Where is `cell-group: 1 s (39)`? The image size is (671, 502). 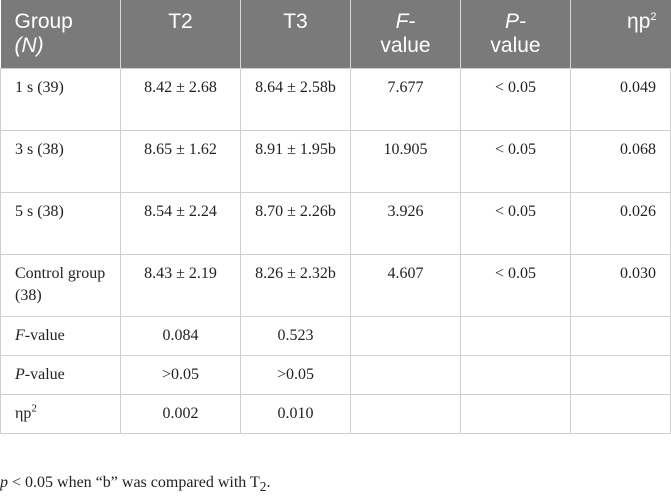
cell-group: 1 s (39) is located at coordinates (60, 99).